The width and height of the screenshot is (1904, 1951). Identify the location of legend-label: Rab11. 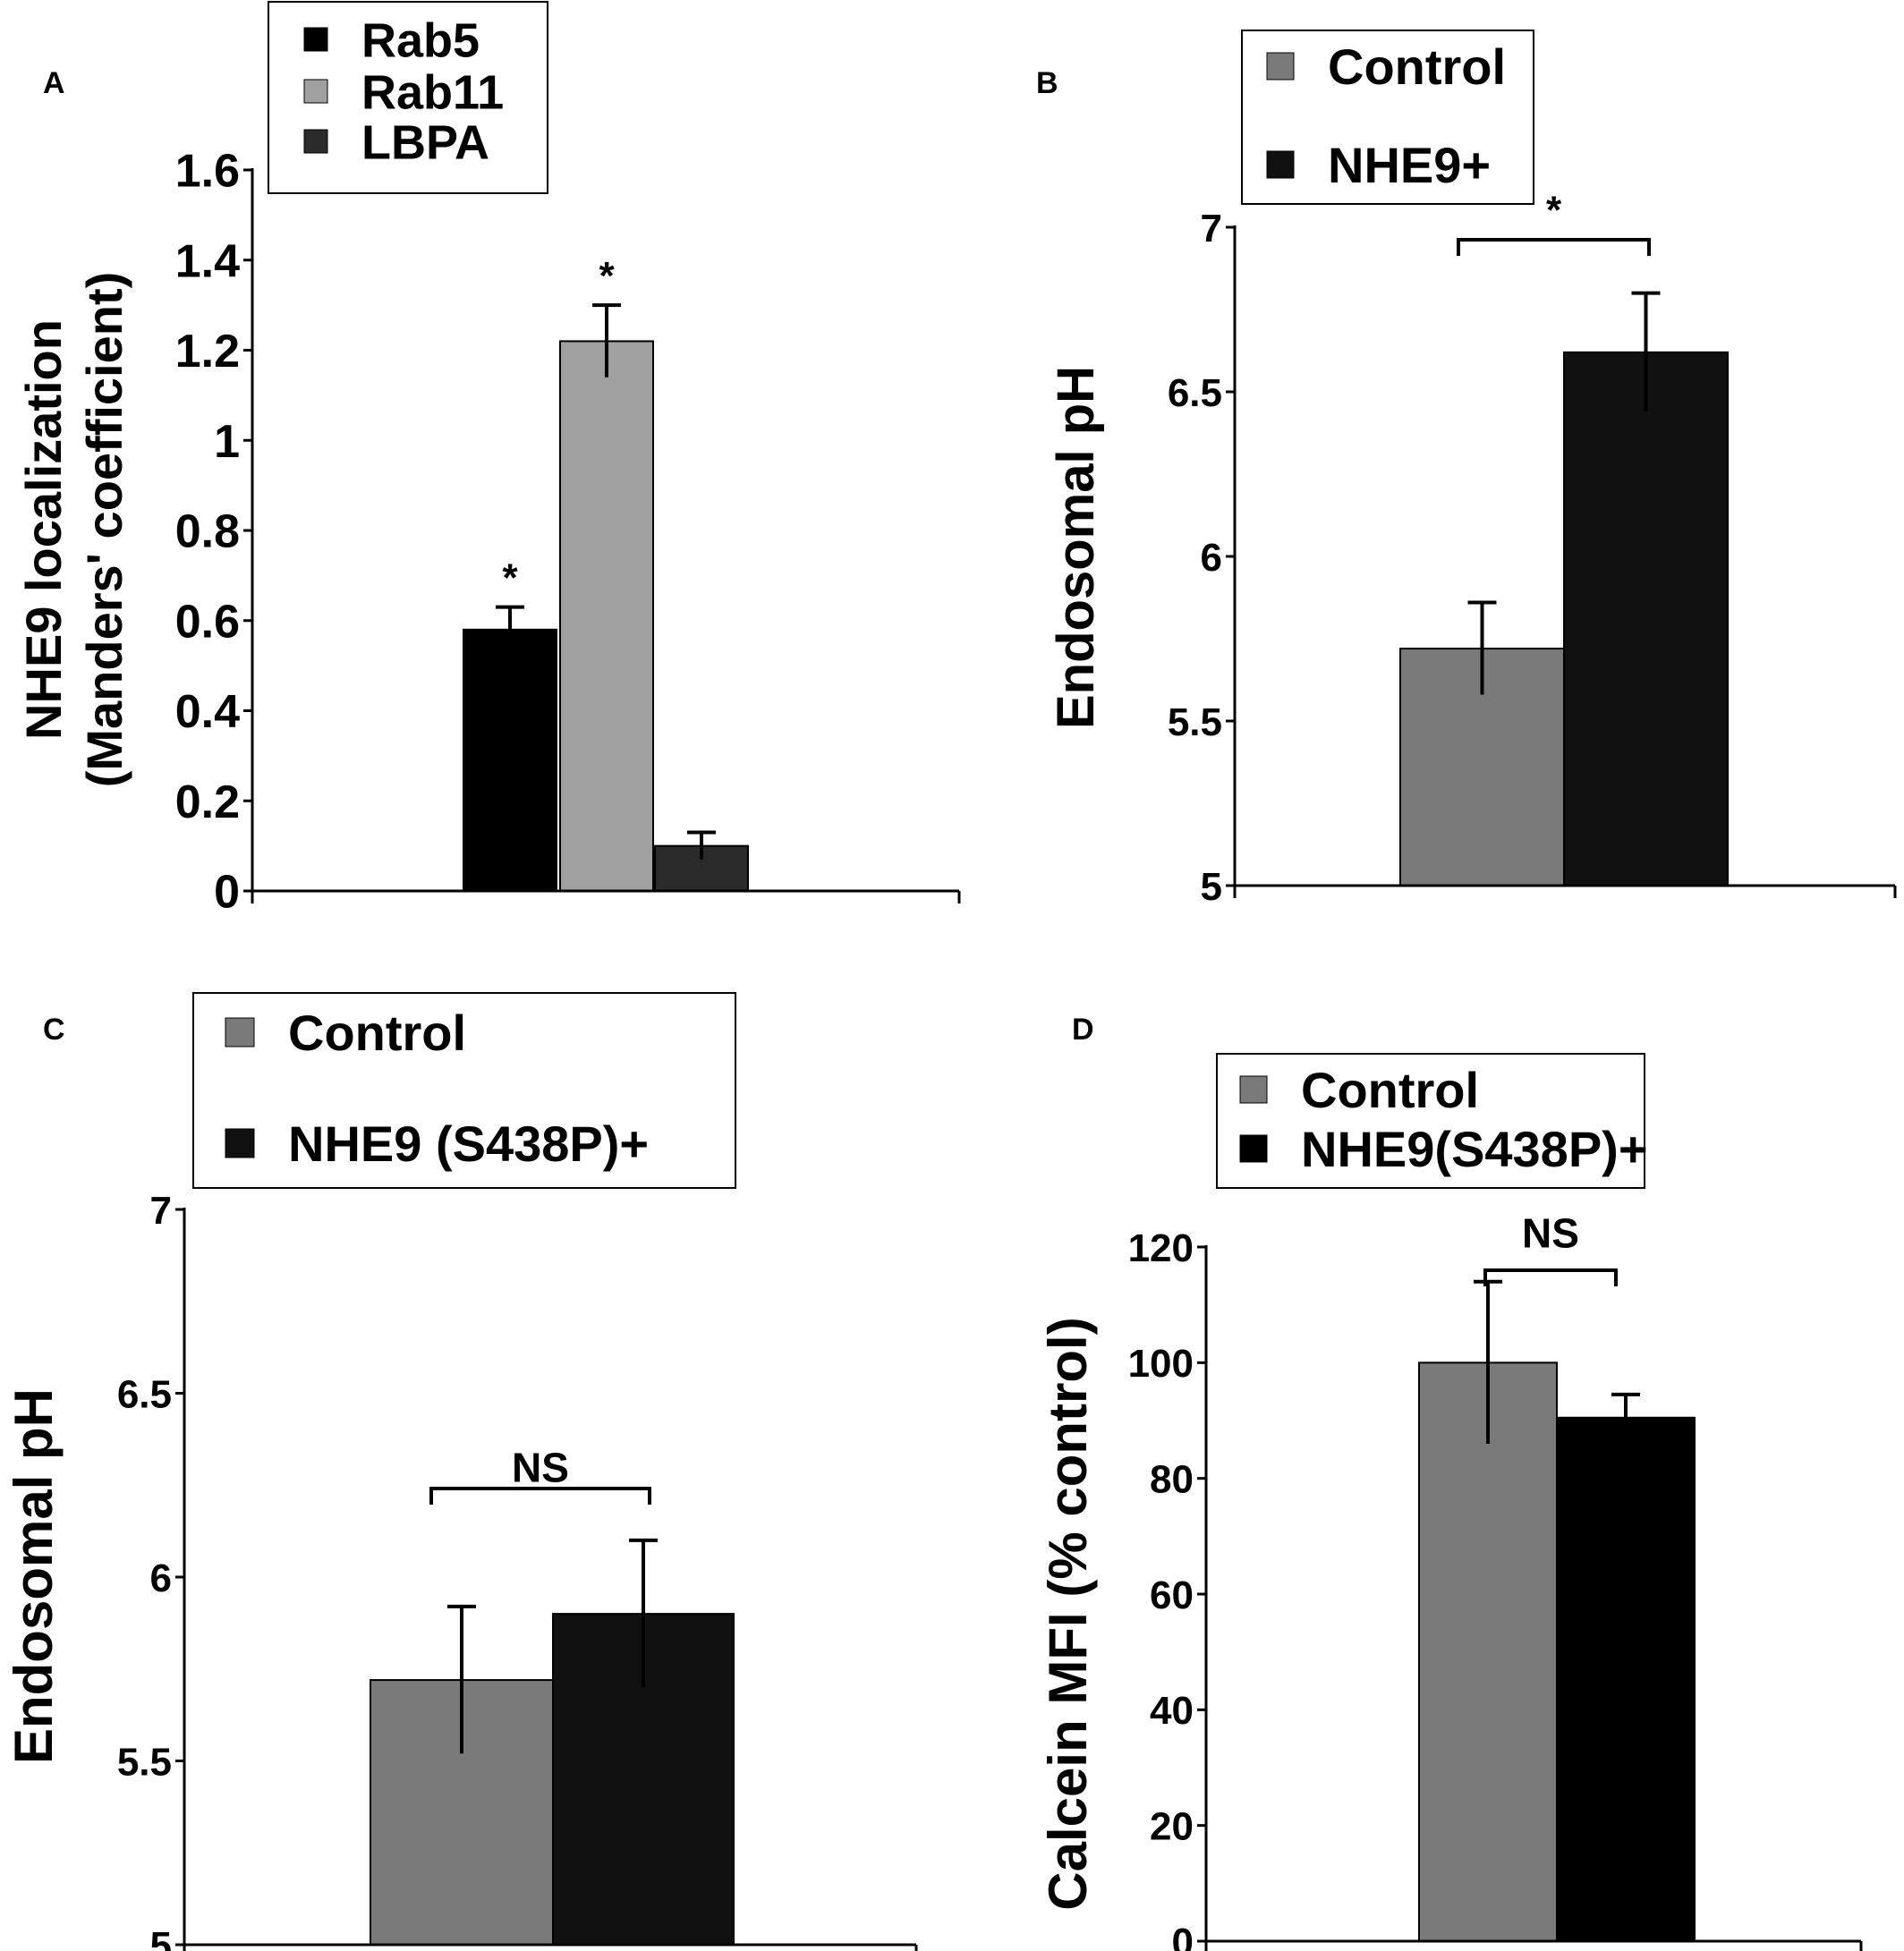
(432, 92).